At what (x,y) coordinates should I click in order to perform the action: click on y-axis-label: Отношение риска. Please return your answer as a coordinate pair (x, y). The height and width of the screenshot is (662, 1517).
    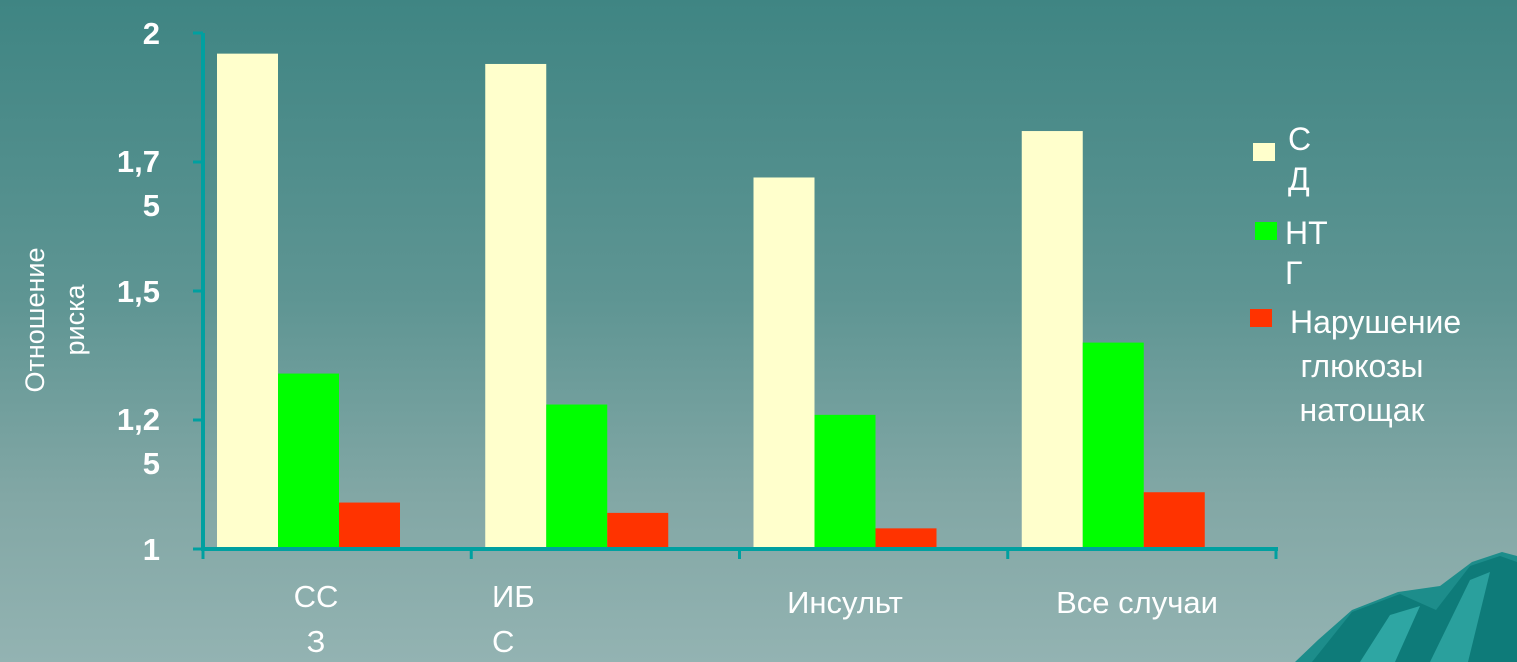
    Looking at the image, I should click on (55, 320).